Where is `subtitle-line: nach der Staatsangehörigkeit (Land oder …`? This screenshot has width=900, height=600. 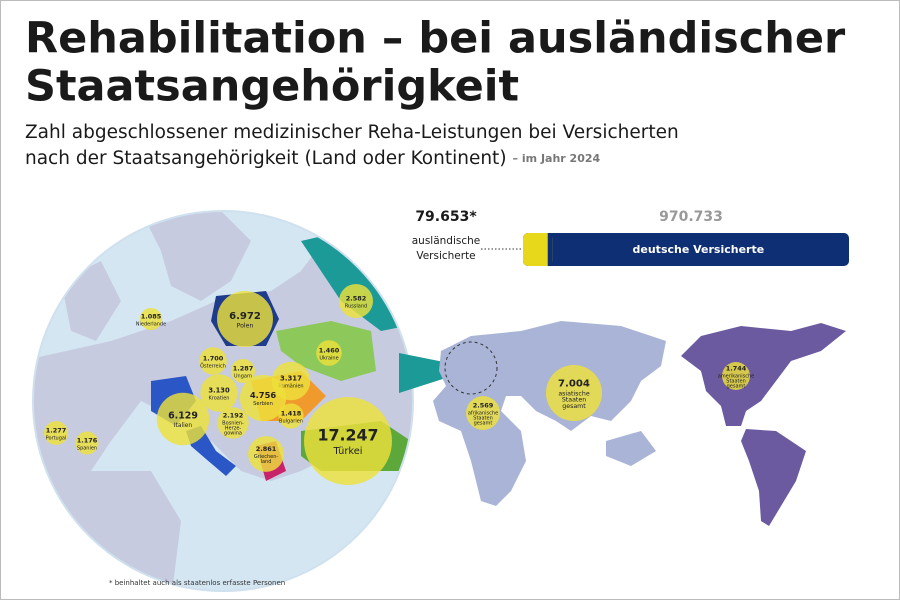
subtitle-line: nach der Staatsangehörigkeit (Land oder … is located at coordinates (266, 158).